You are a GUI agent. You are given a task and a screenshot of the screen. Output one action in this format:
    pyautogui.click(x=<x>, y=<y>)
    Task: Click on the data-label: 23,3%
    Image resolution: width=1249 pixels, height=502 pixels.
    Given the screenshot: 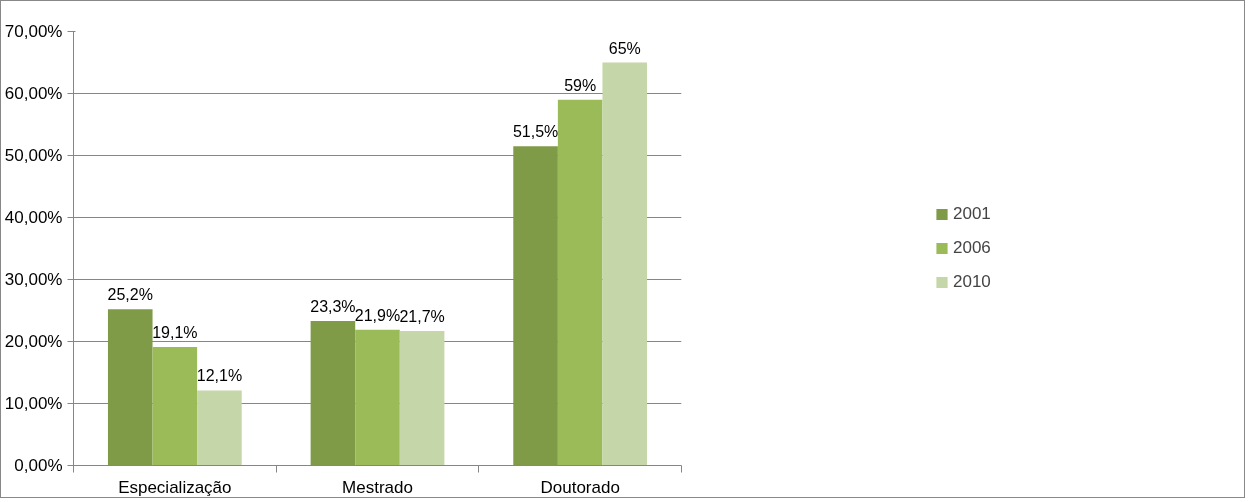 What is the action you would take?
    pyautogui.click(x=333, y=307)
    